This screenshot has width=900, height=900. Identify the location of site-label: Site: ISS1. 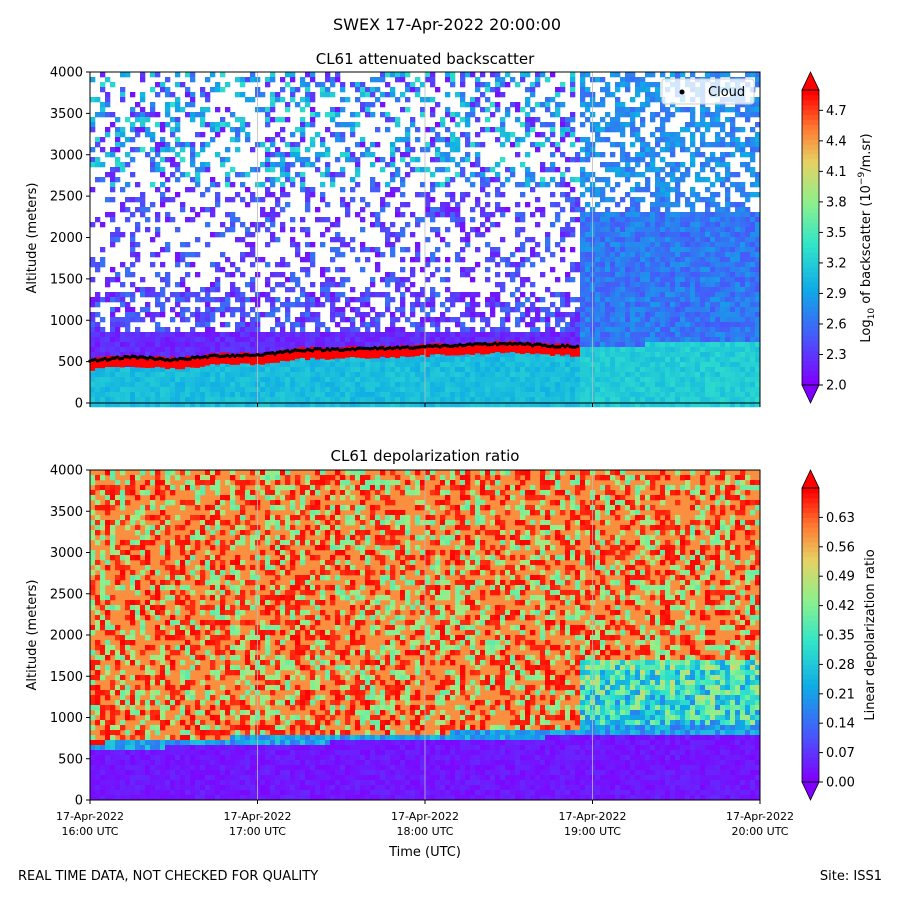
(850, 876).